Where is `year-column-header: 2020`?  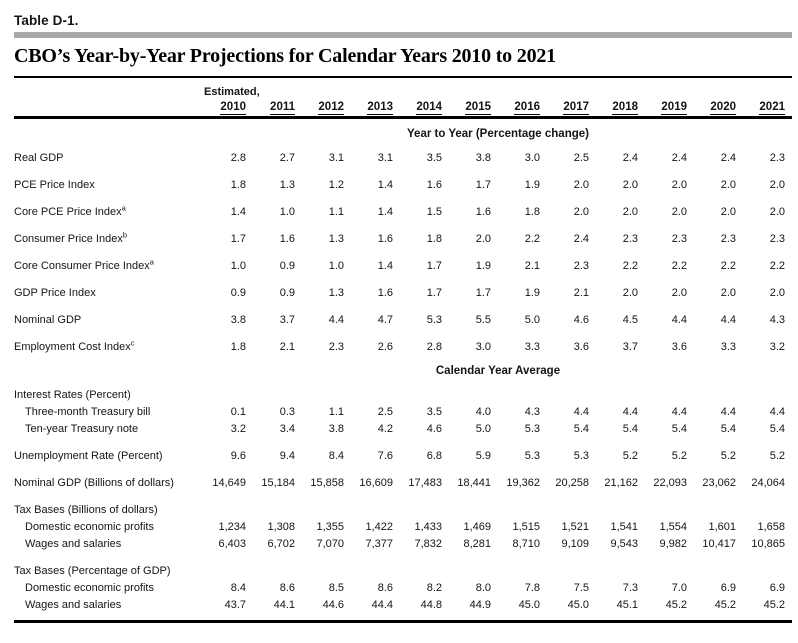
year-column-header: 2020 is located at coordinates (723, 108).